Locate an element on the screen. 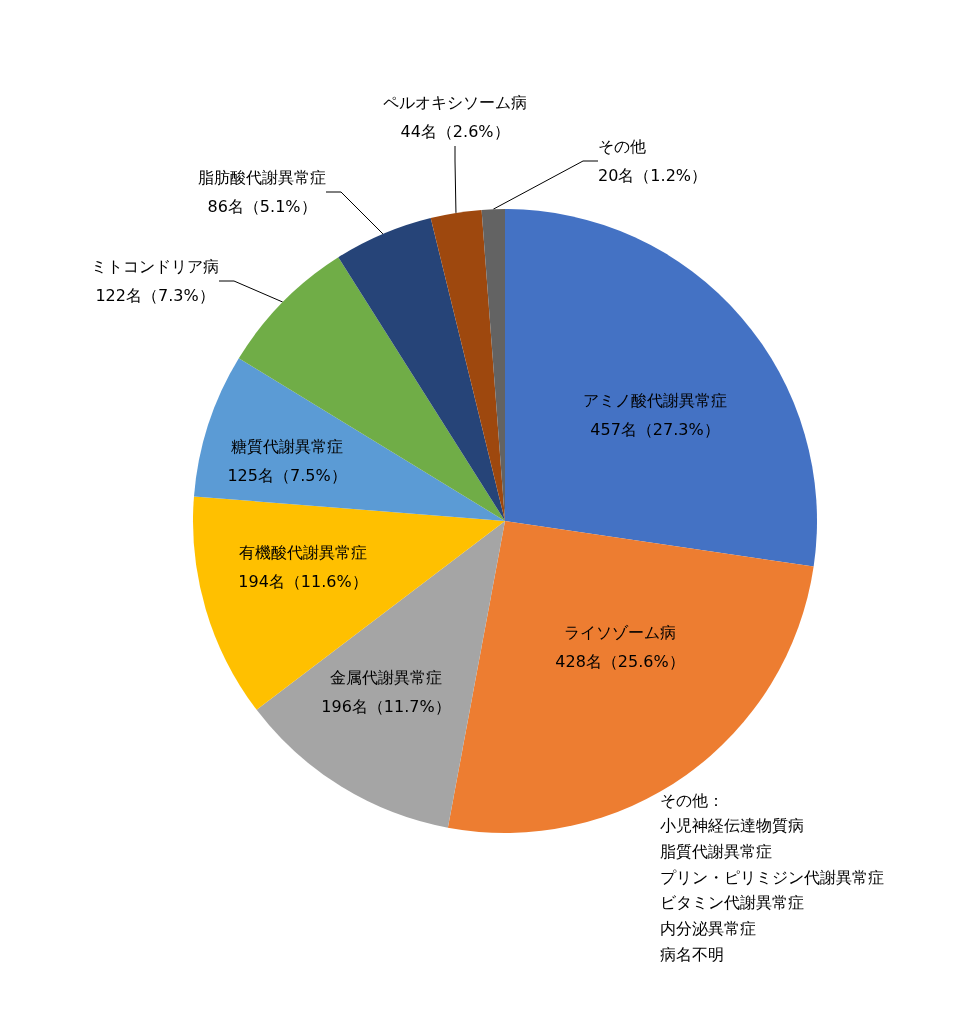  data-label: 44名（2.6%） is located at coordinates (455, 131).